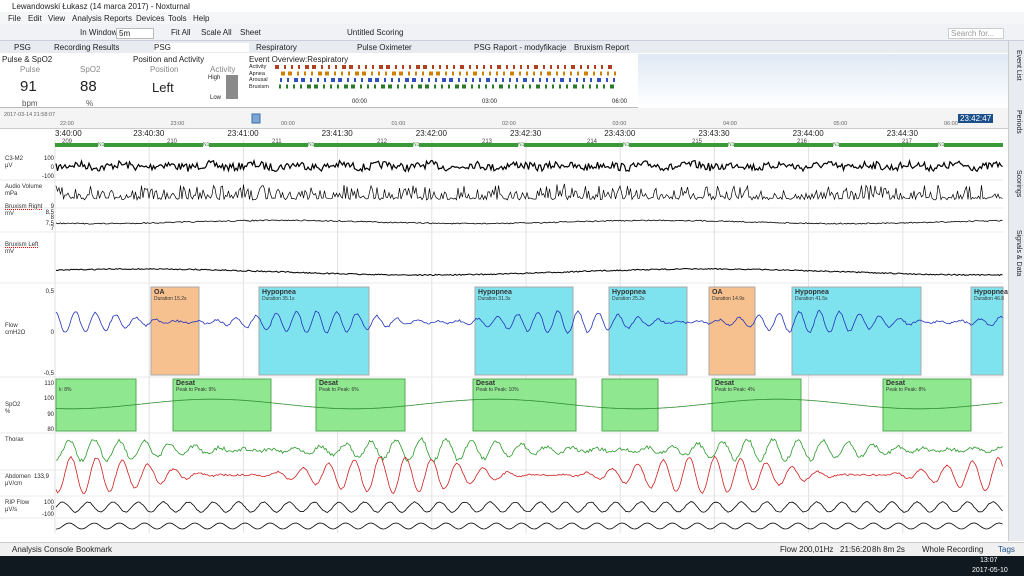 The image size is (1024, 576). What do you see at coordinates (512, 549) in the screenshot?
I see `status-bar` at bounding box center [512, 549].